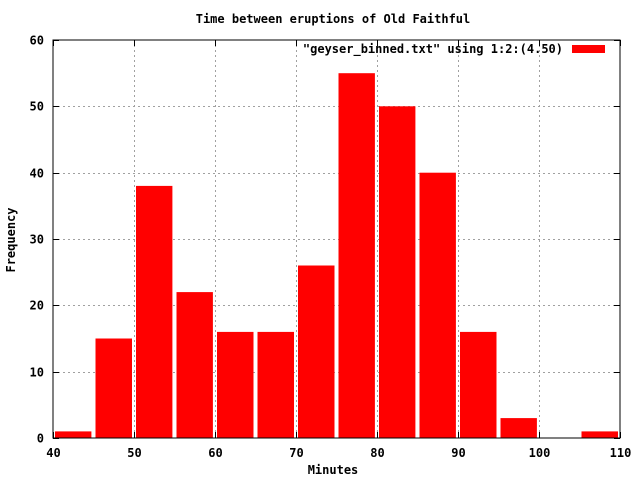 This screenshot has width=640, height=480. Describe the element at coordinates (53, 453) in the screenshot. I see `x-tick-label-40: 40` at that location.